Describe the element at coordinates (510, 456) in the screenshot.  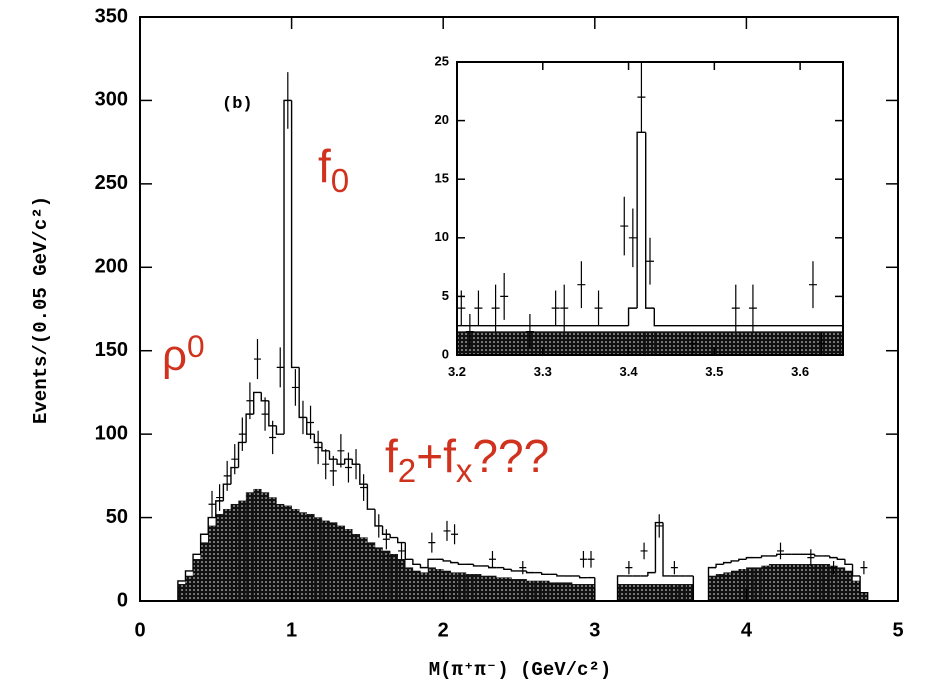
I see `annotation-part: ???` at that location.